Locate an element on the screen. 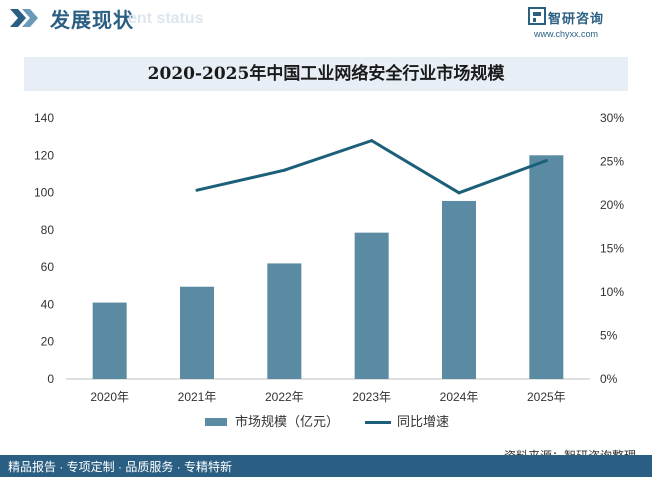 This screenshot has width=652, height=477. legend-item-line: 同比增速 is located at coordinates (407, 422).